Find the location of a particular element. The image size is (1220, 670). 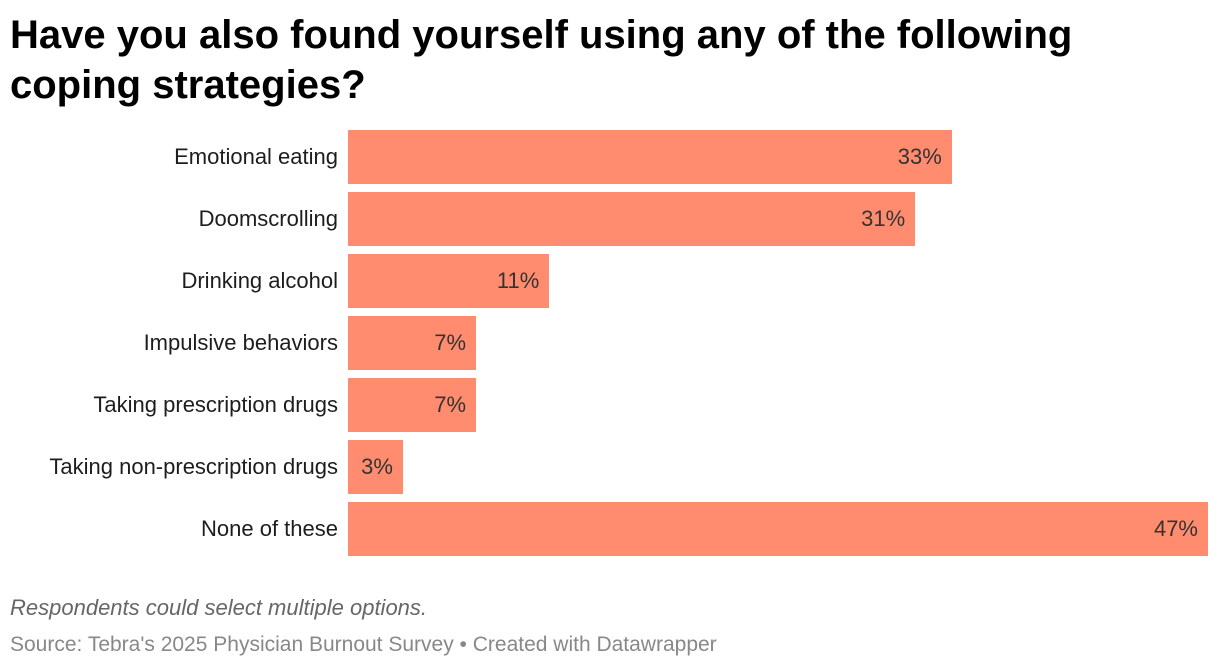

bar: 47% is located at coordinates (778, 529).